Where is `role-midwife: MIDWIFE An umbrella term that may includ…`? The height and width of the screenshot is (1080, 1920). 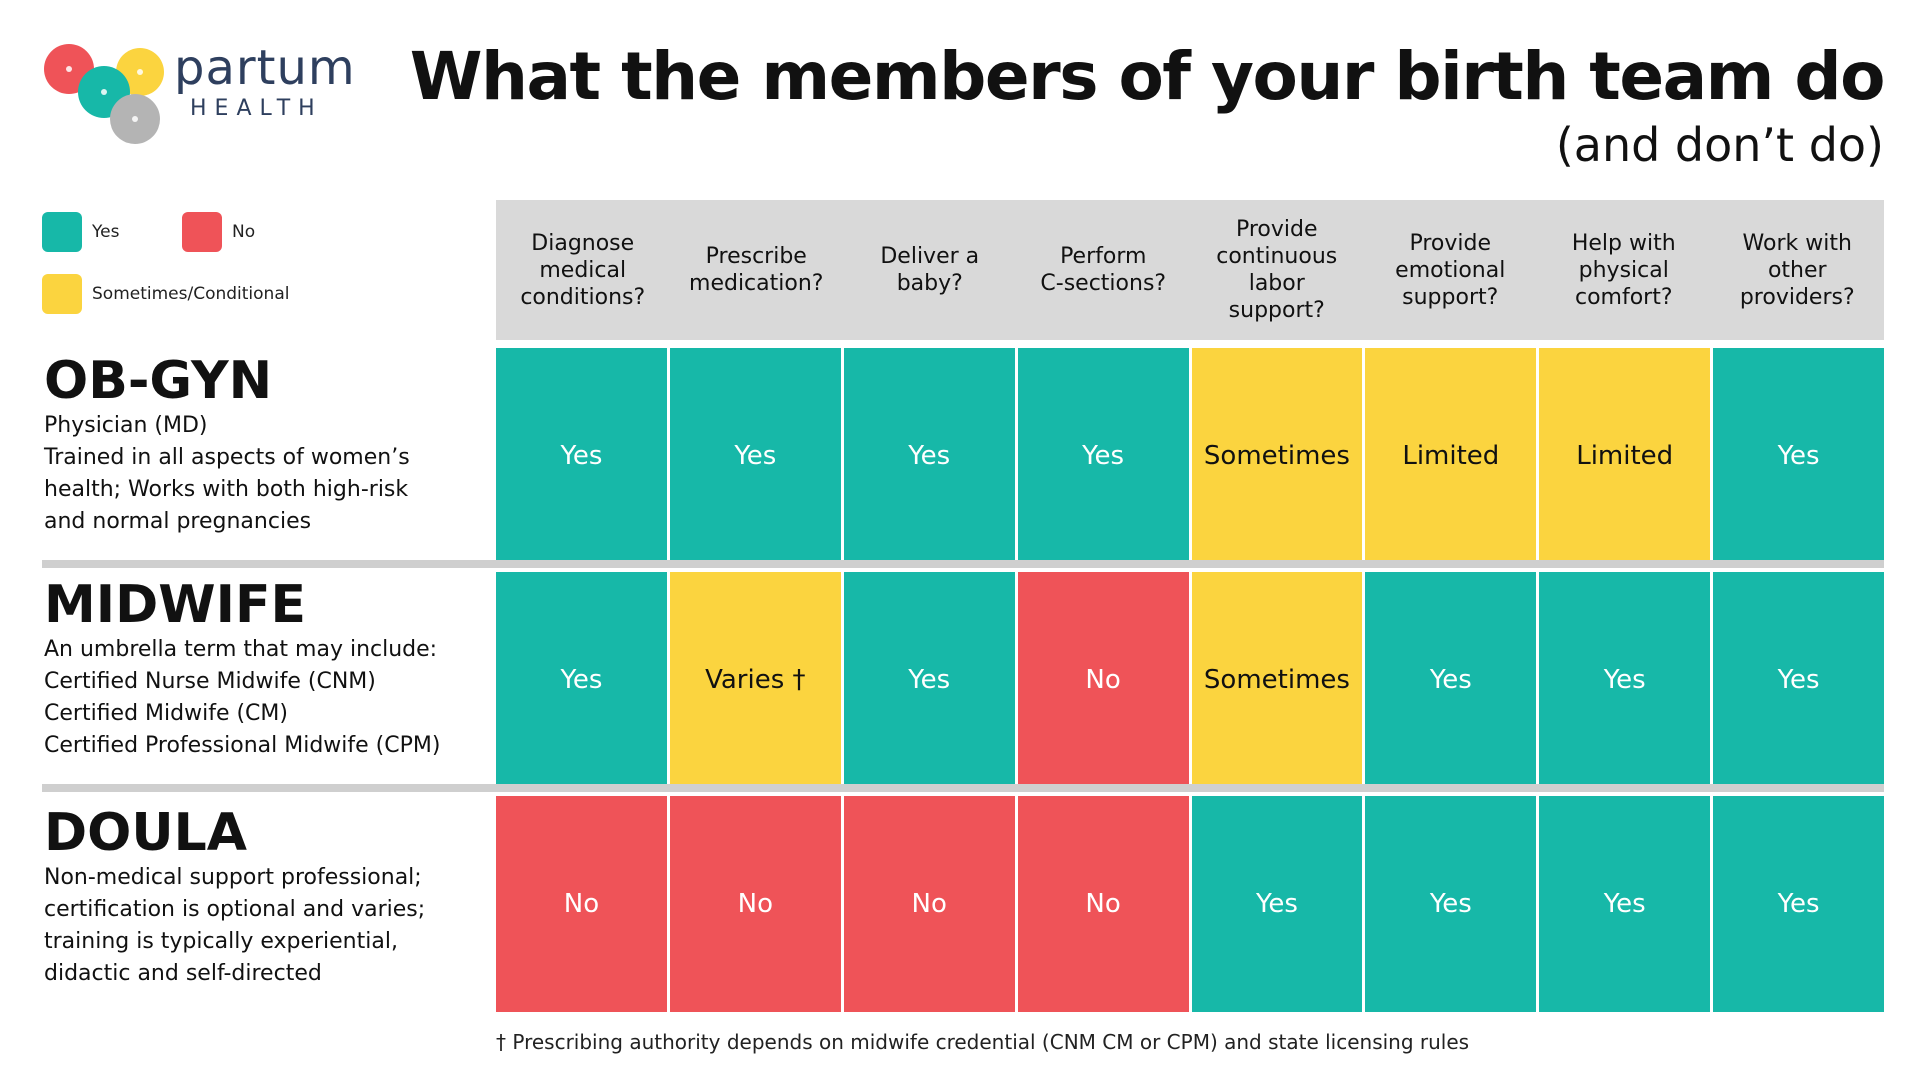 role-midwife: MIDWIFE An umbrella term that may includ… is located at coordinates (264, 669).